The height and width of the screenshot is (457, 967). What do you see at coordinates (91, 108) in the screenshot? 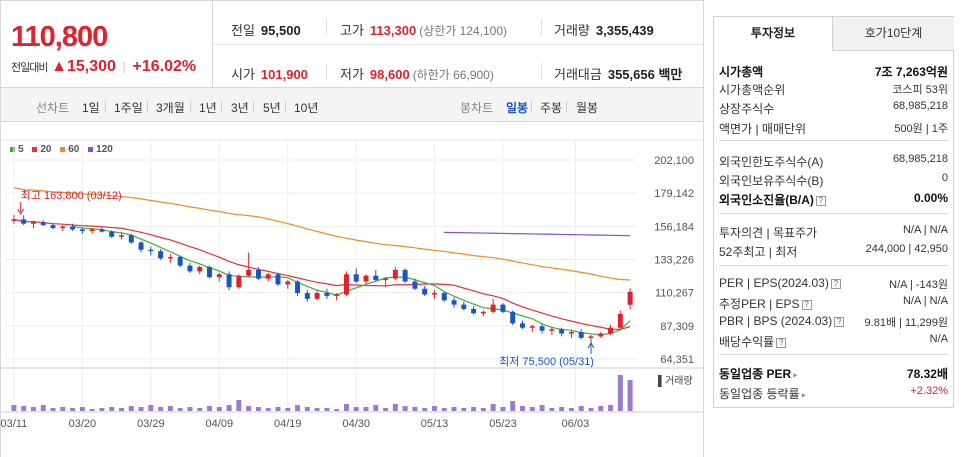
I see `period-1d: 1일` at bounding box center [91, 108].